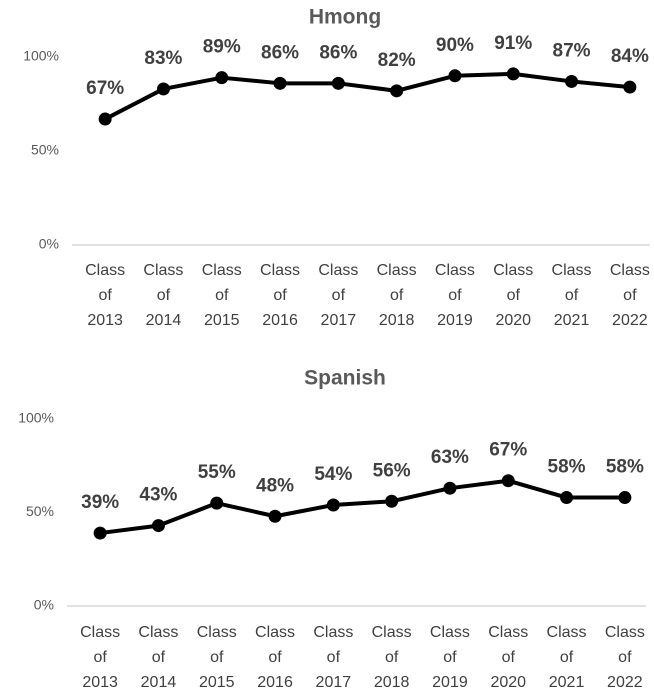 This screenshot has width=654, height=700. What do you see at coordinates (333, 474) in the screenshot?
I see `data-label: 54%` at bounding box center [333, 474].